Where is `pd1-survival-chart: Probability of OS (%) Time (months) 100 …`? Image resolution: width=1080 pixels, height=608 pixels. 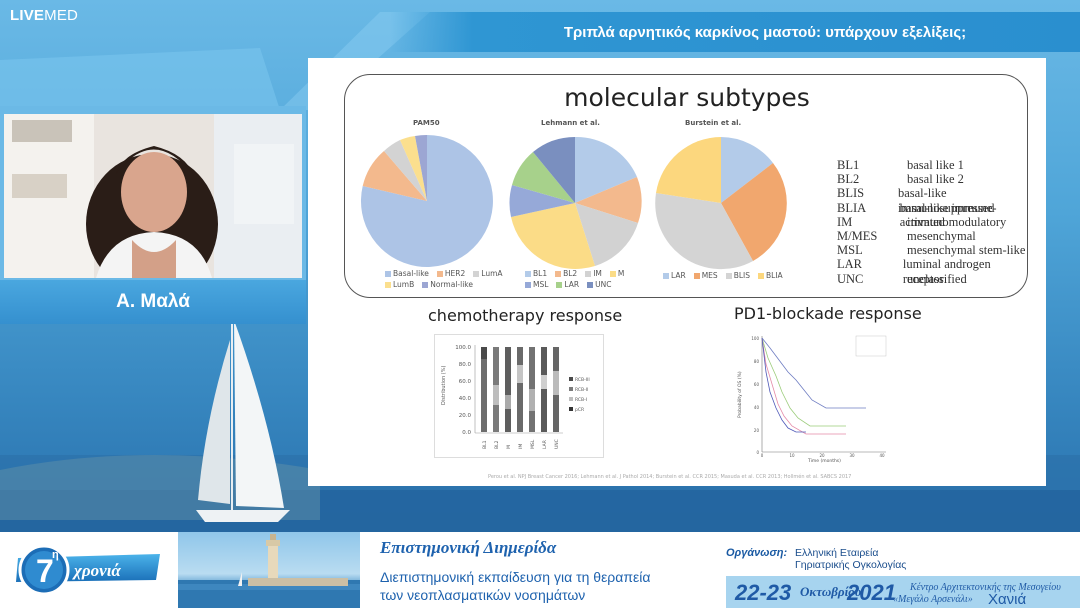
pd1-survival-chart: Probability of OS (%) Time (months) 100 … is located at coordinates (816, 397).